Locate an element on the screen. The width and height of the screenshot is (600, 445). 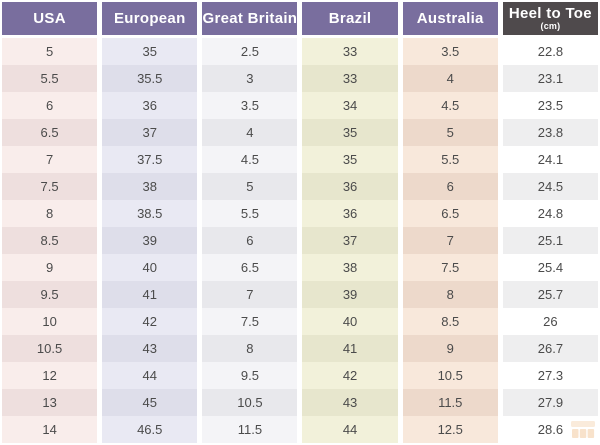
column-cells-brazil: 33 33 34 35 35 36 36 37 38 39 40 41 42 43 44 is located at coordinates (350, 240).